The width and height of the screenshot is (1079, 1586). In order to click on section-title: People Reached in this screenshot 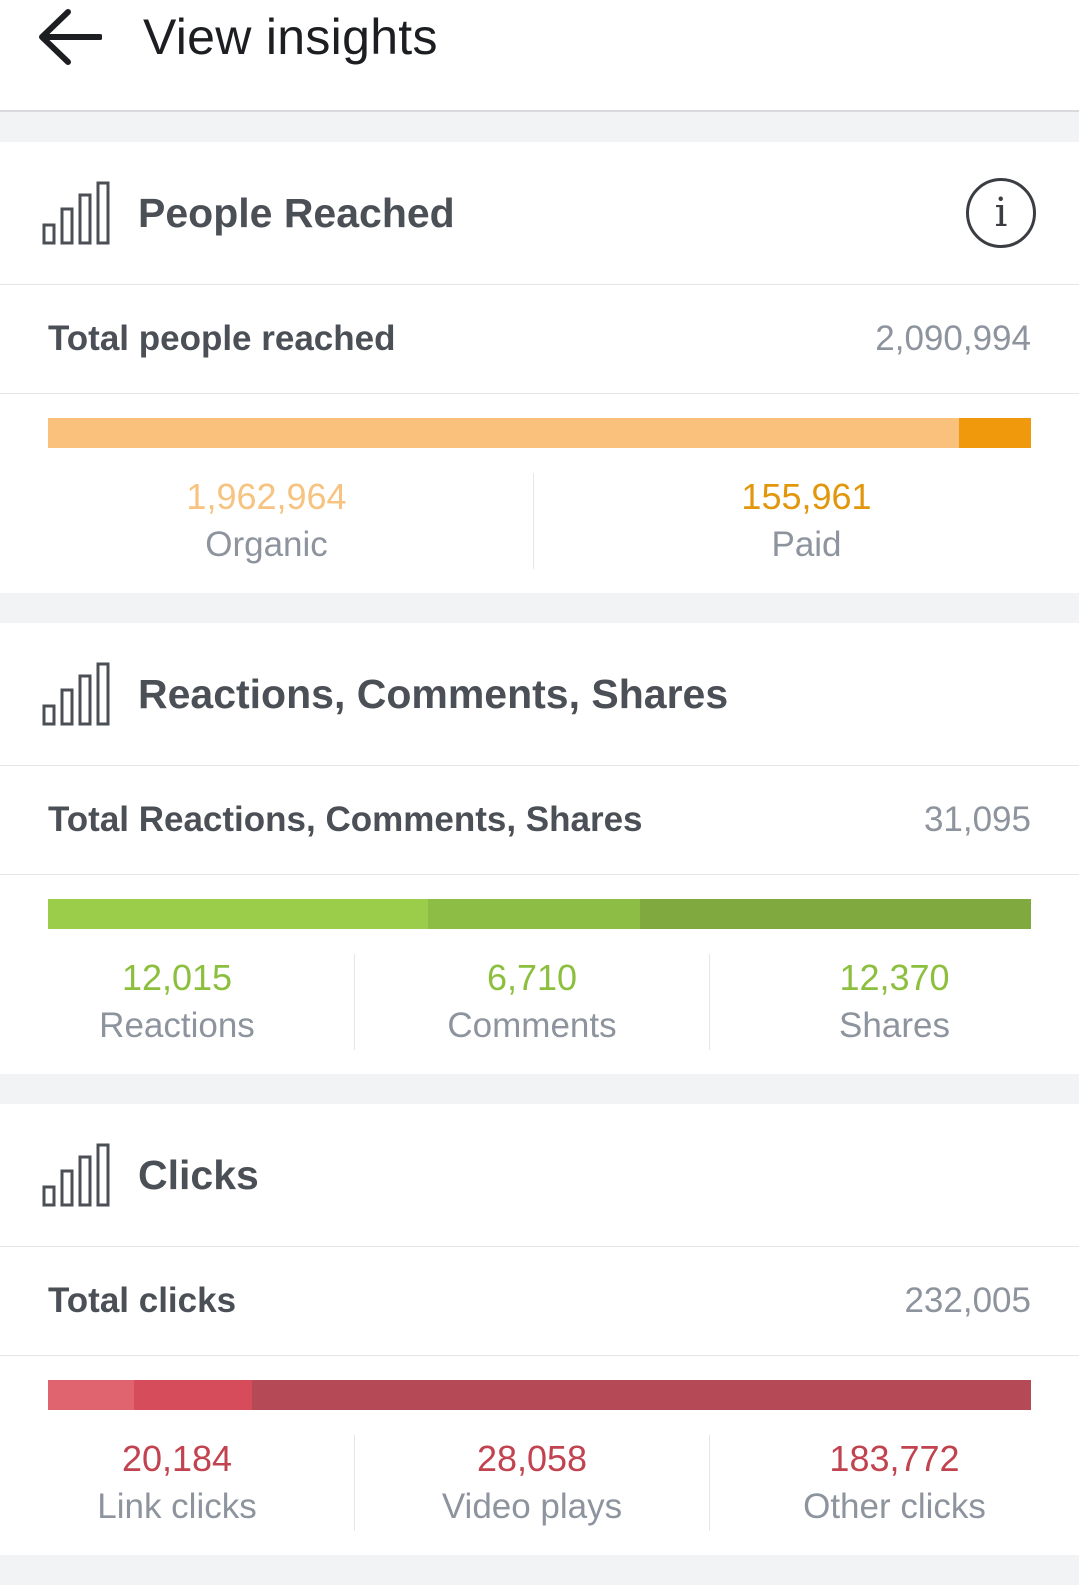, I will do `click(296, 212)`.